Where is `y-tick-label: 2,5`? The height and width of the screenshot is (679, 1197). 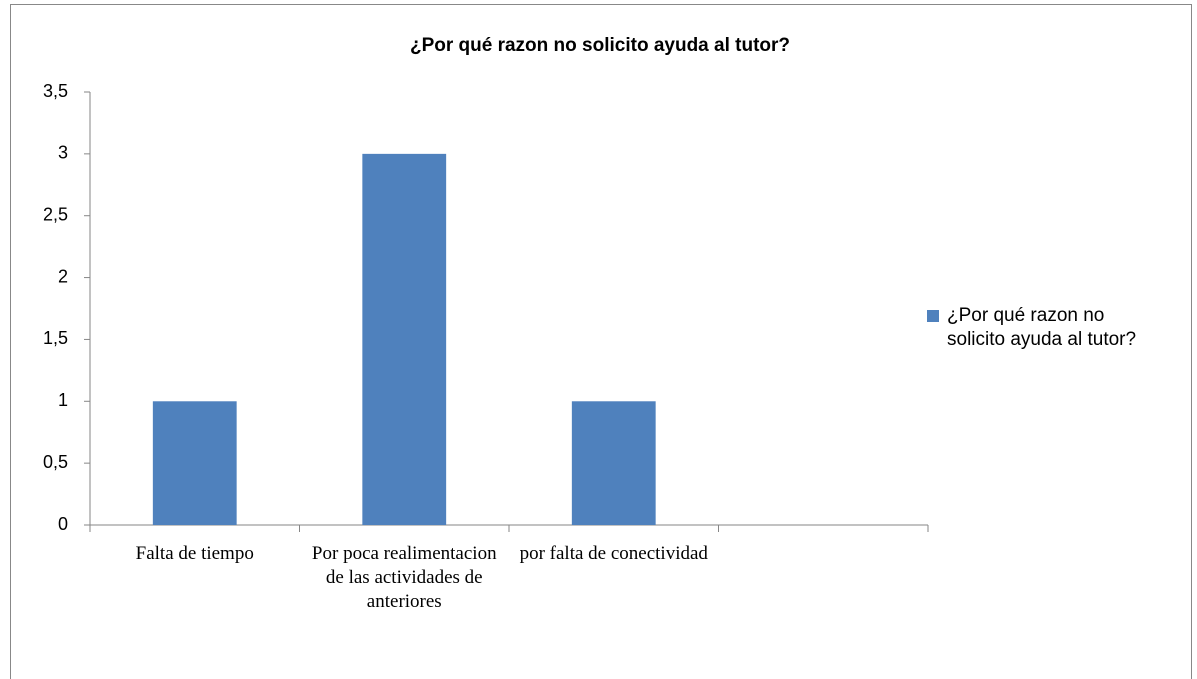 y-tick-label: 2,5 is located at coordinates (55, 214).